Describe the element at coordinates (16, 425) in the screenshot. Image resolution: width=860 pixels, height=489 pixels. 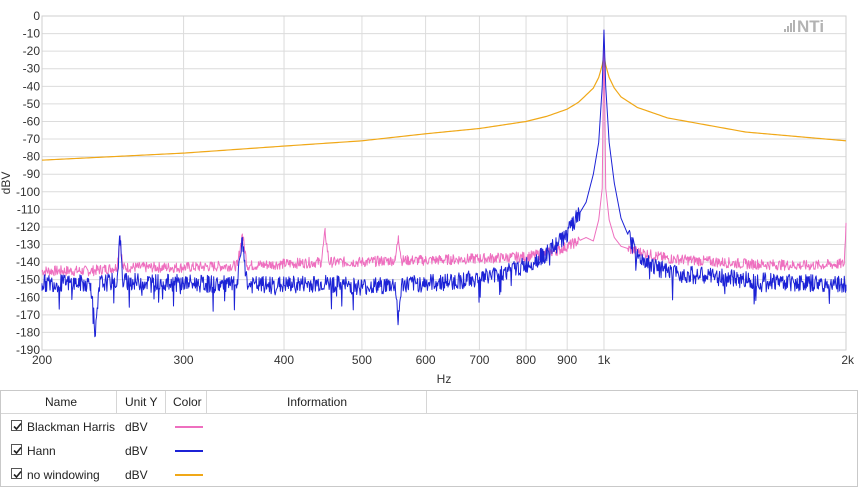
I see `checkbox-blackman-harris` at that location.